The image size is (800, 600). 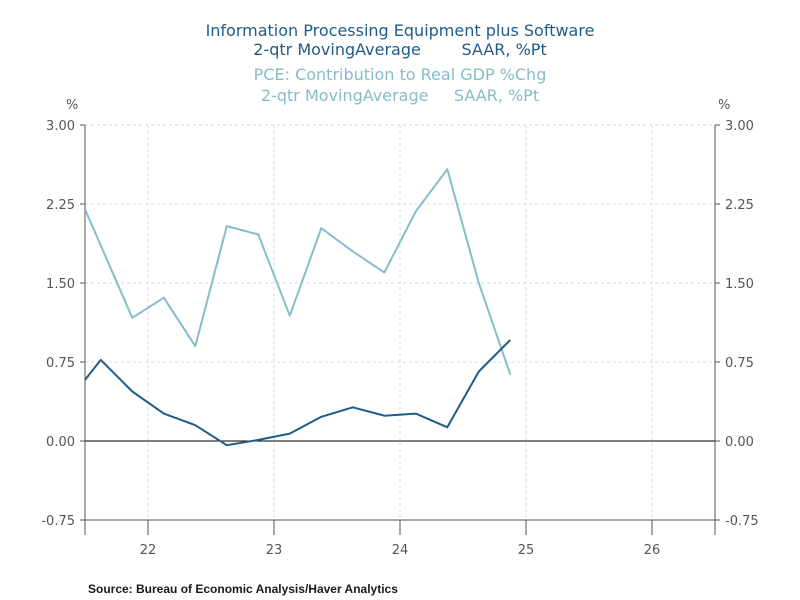 What do you see at coordinates (652, 550) in the screenshot?
I see `x-tick-label: 26` at bounding box center [652, 550].